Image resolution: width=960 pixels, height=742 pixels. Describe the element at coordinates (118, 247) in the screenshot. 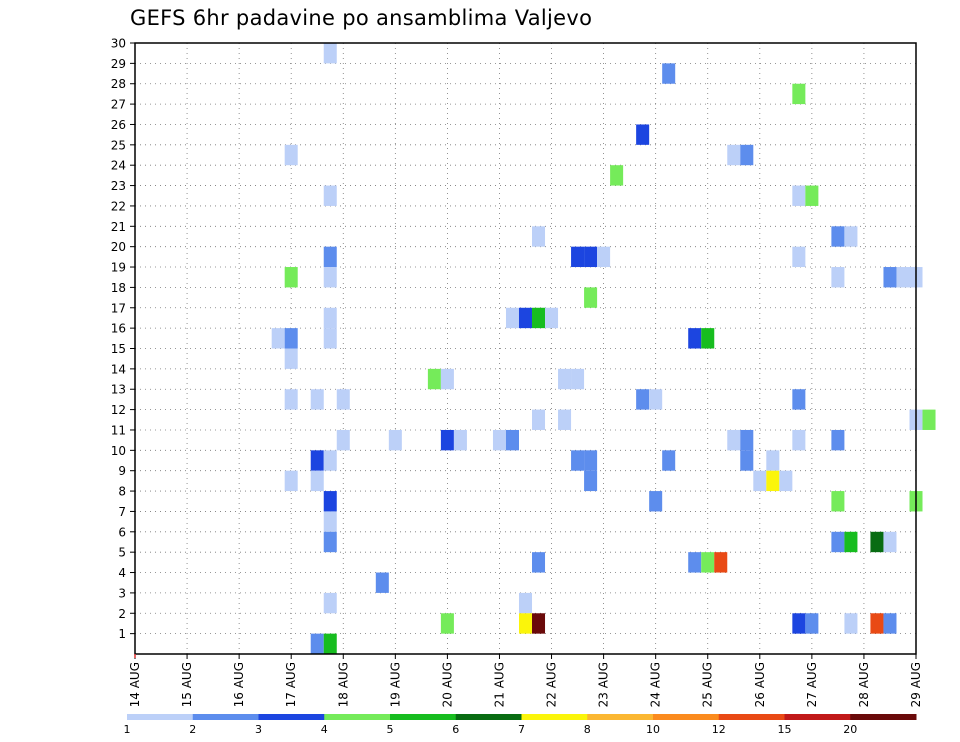

I see `y-tick-label: 20` at that location.